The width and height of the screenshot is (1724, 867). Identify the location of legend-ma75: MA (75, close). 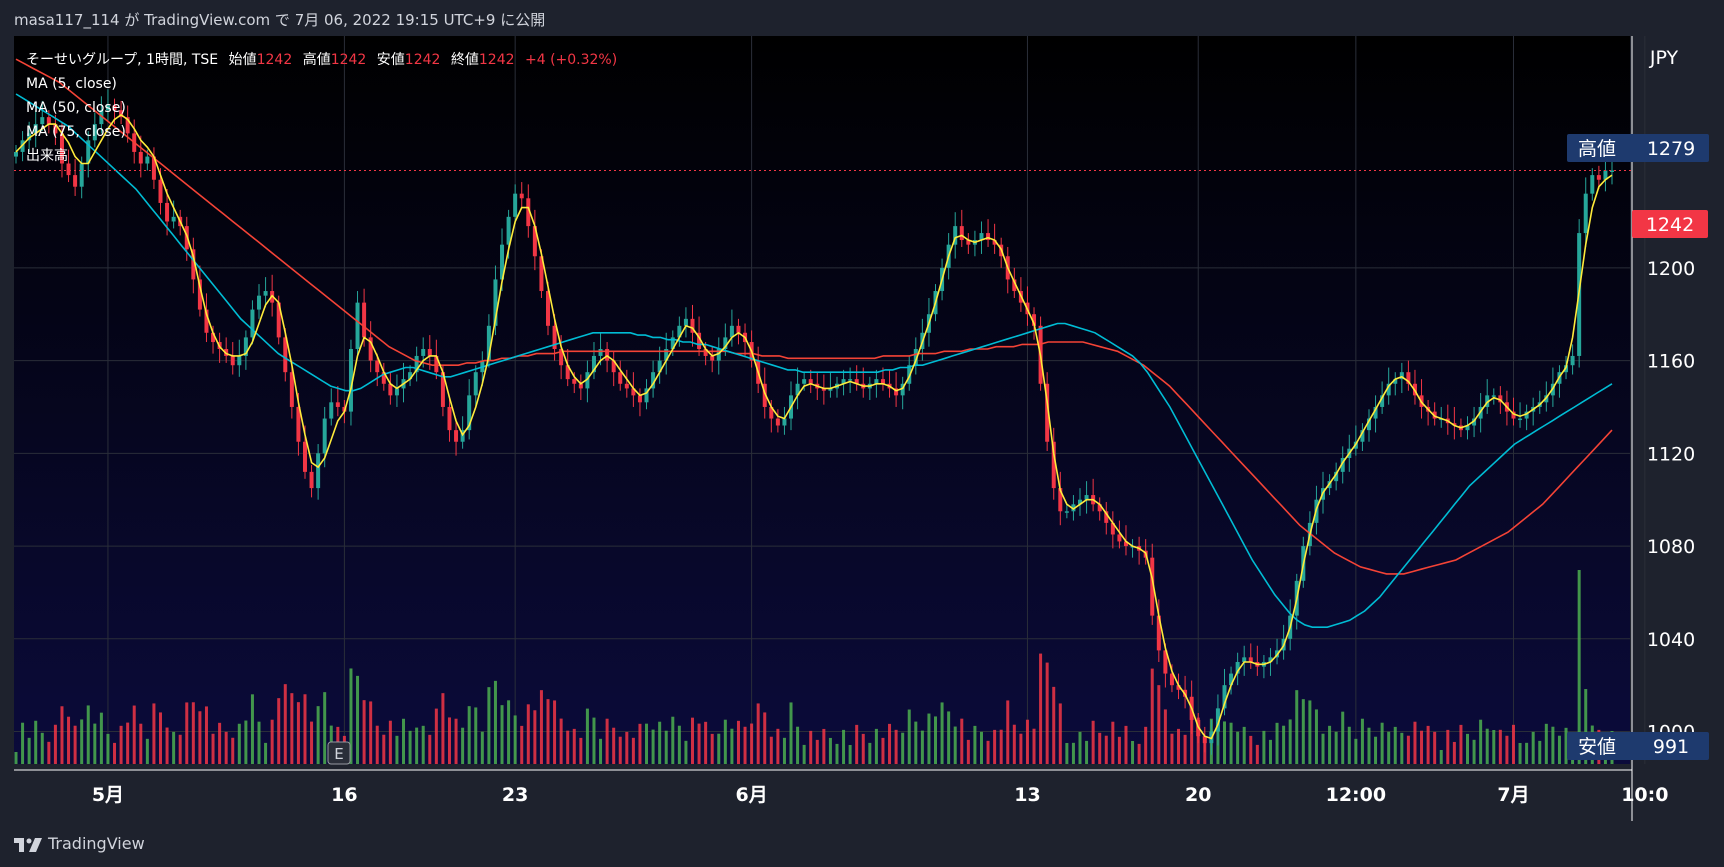
(76, 132).